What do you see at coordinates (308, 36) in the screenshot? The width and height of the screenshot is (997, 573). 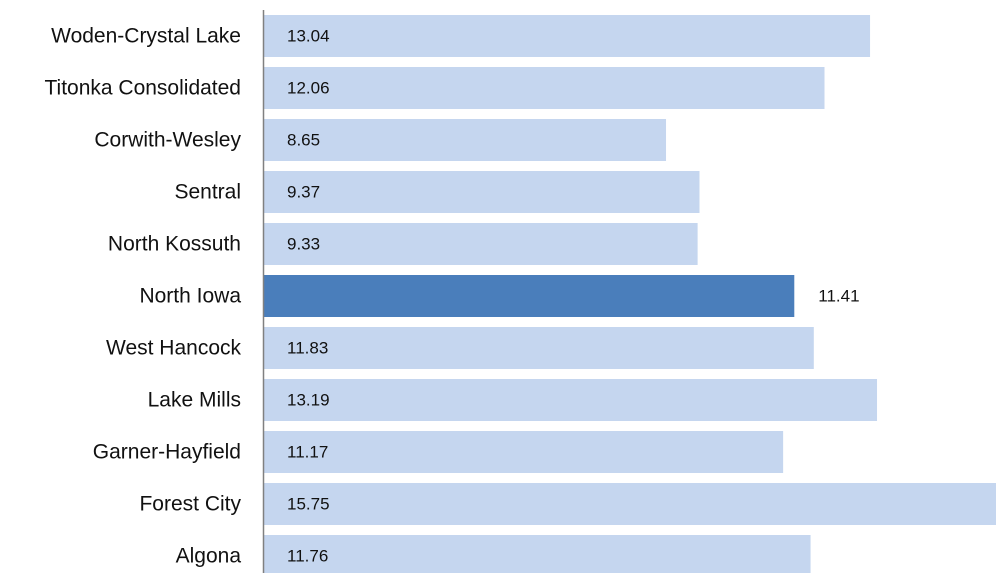 I see `value-label-woden-crystal-lake: 13.04` at bounding box center [308, 36].